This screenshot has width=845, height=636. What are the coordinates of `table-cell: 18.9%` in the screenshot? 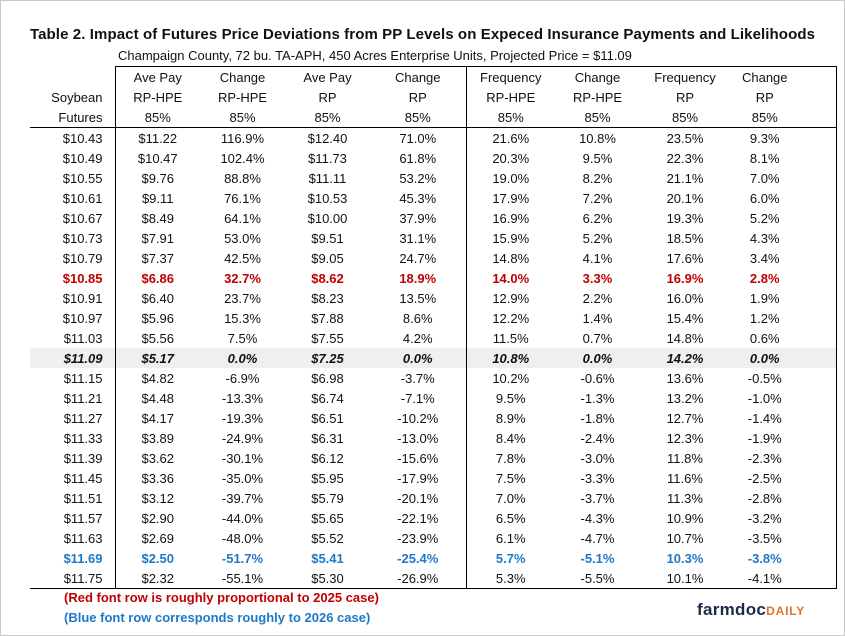 It's located at (418, 278).